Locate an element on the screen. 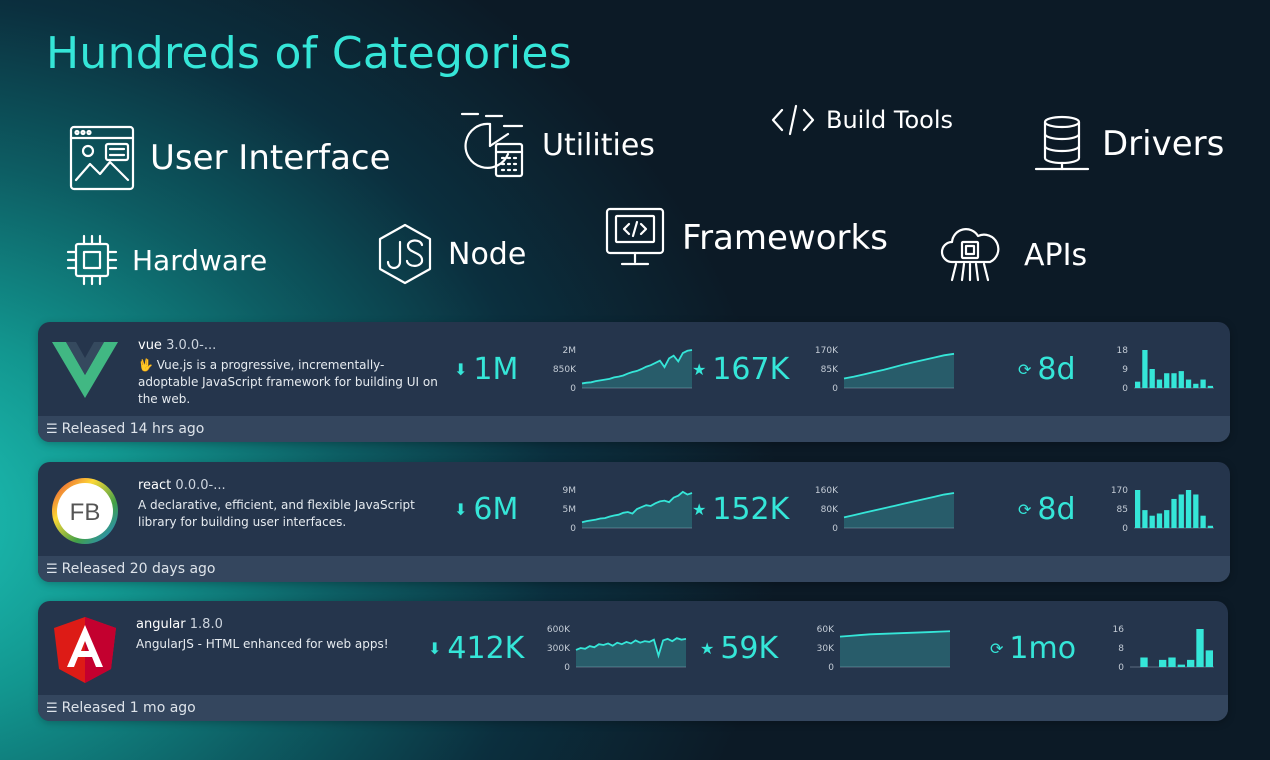 This screenshot has height=760, width=1270. downloads-metric: ⬇ 412K is located at coordinates (476, 648).